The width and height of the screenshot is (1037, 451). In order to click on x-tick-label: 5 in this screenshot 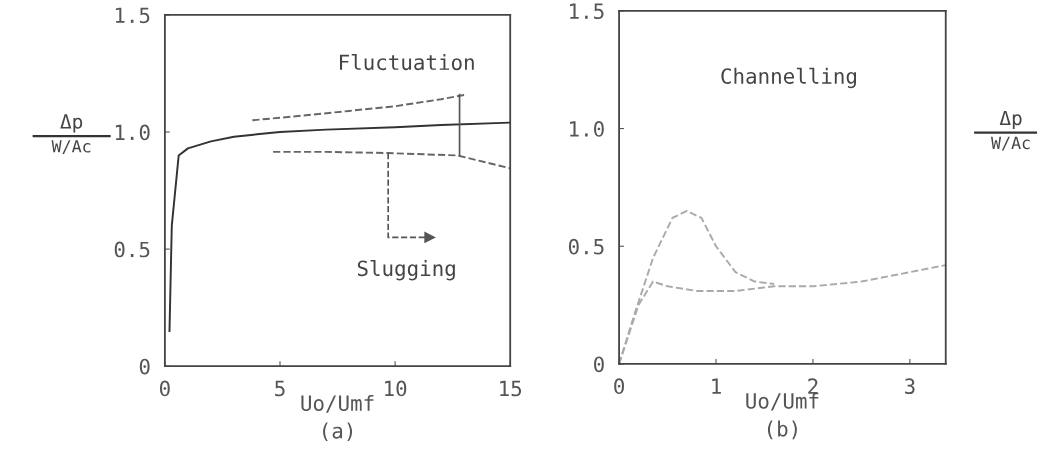, I will do `click(280, 388)`.